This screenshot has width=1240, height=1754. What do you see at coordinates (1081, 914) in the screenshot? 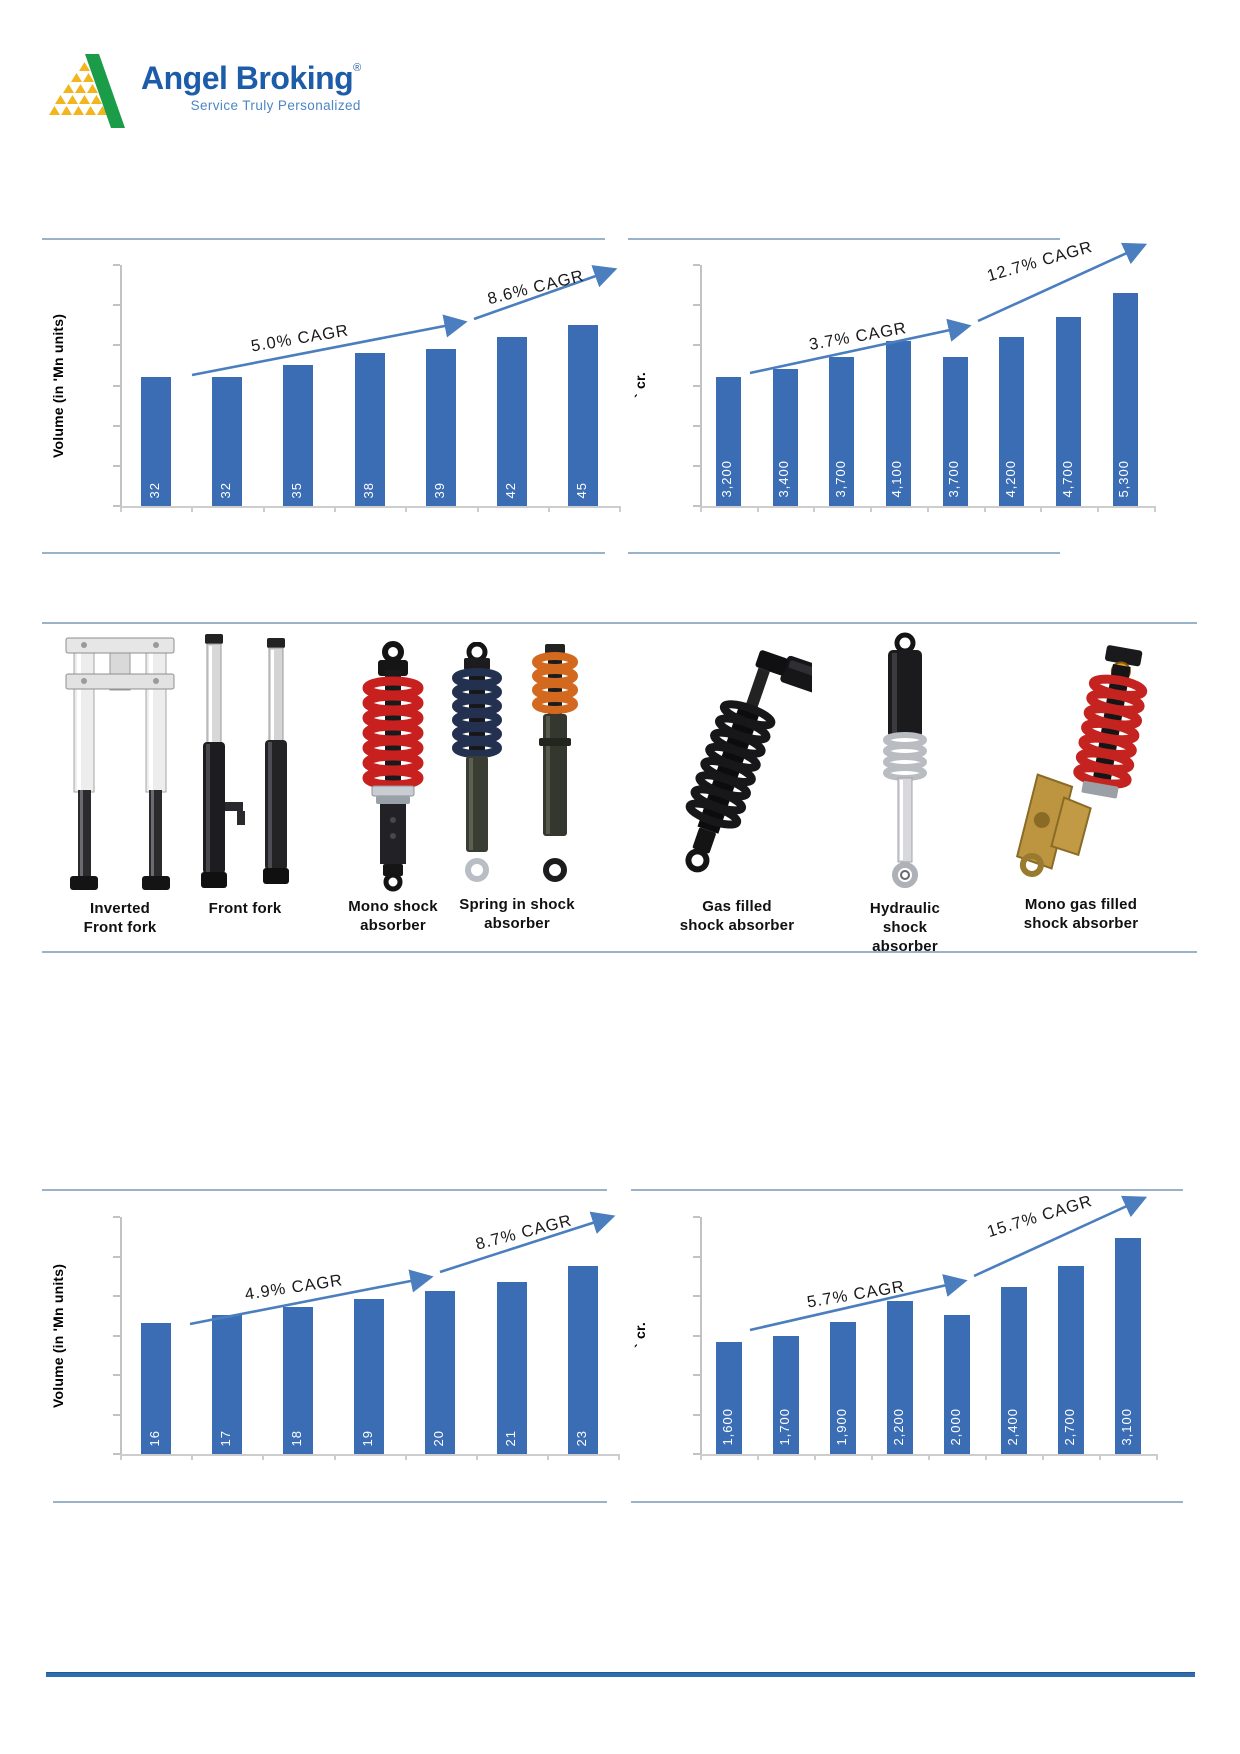
I see `product-label: Mono gas filled shock absorber` at bounding box center [1081, 914].